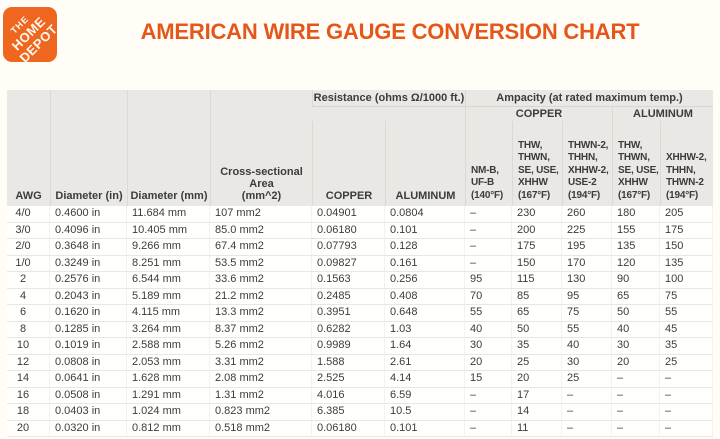 This screenshot has width=720, height=439. Describe the element at coordinates (636, 247) in the screenshot. I see `table-cell: 135` at that location.